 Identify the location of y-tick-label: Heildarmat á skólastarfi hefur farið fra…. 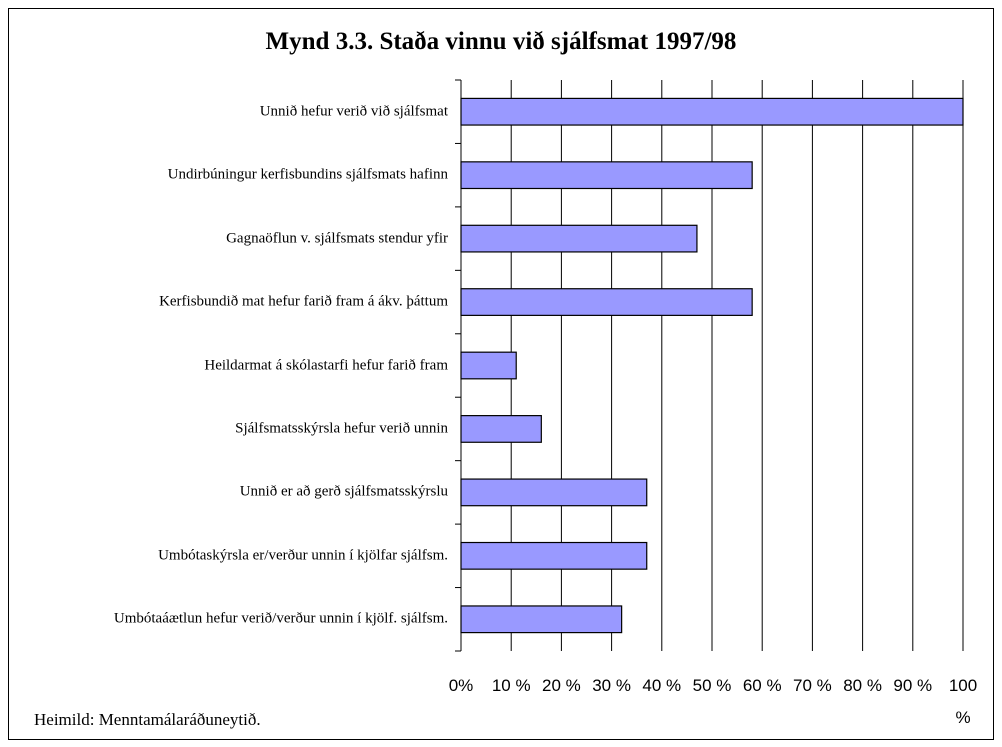
(326, 365).